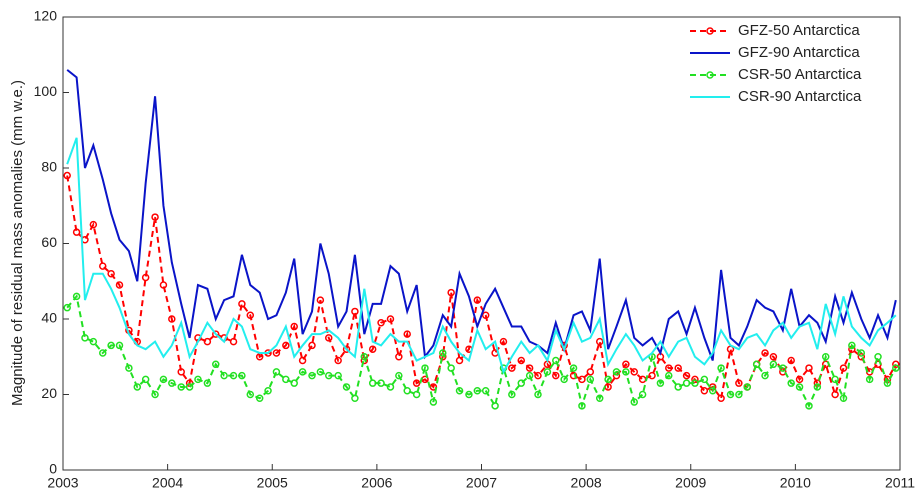  Describe the element at coordinates (800, 96) in the screenshot. I see `legend-label: CSR-90 Antarctica` at that location.